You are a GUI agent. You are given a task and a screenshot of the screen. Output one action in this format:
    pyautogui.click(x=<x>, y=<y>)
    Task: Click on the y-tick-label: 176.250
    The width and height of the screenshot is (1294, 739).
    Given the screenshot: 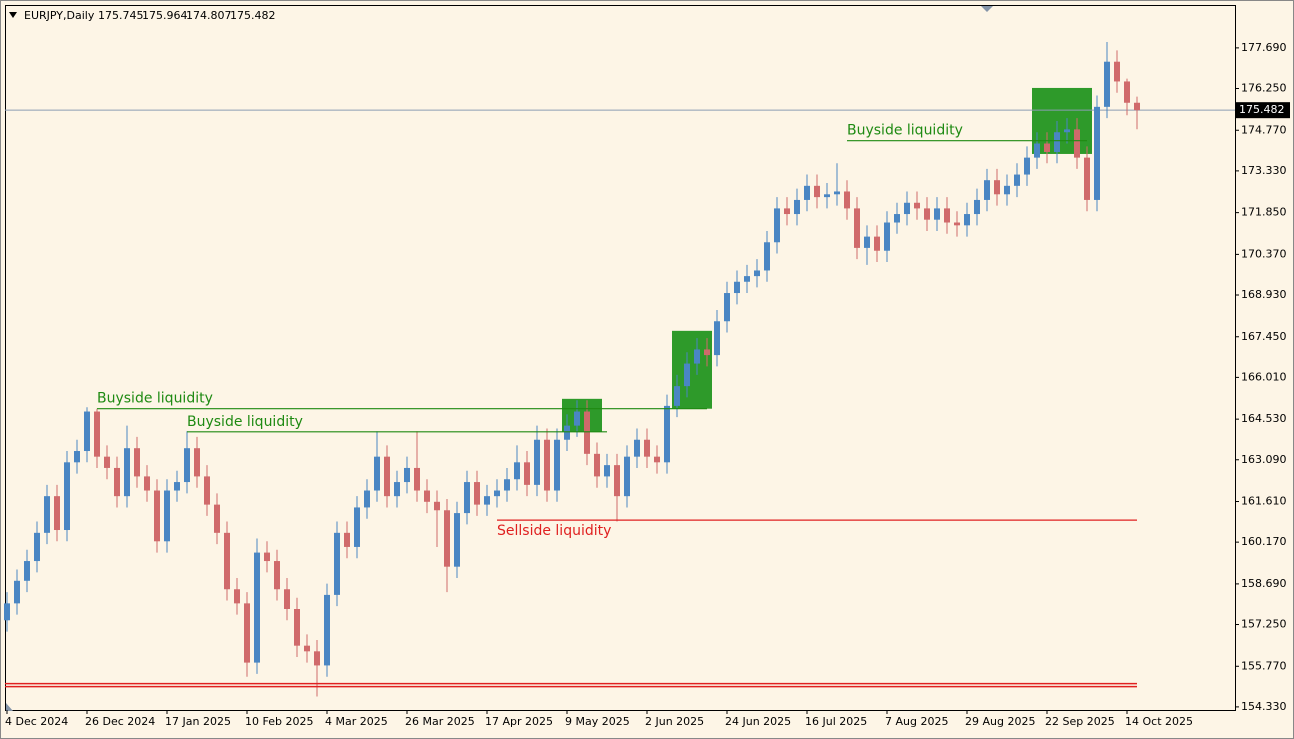 What is the action you would take?
    pyautogui.click(x=1264, y=88)
    